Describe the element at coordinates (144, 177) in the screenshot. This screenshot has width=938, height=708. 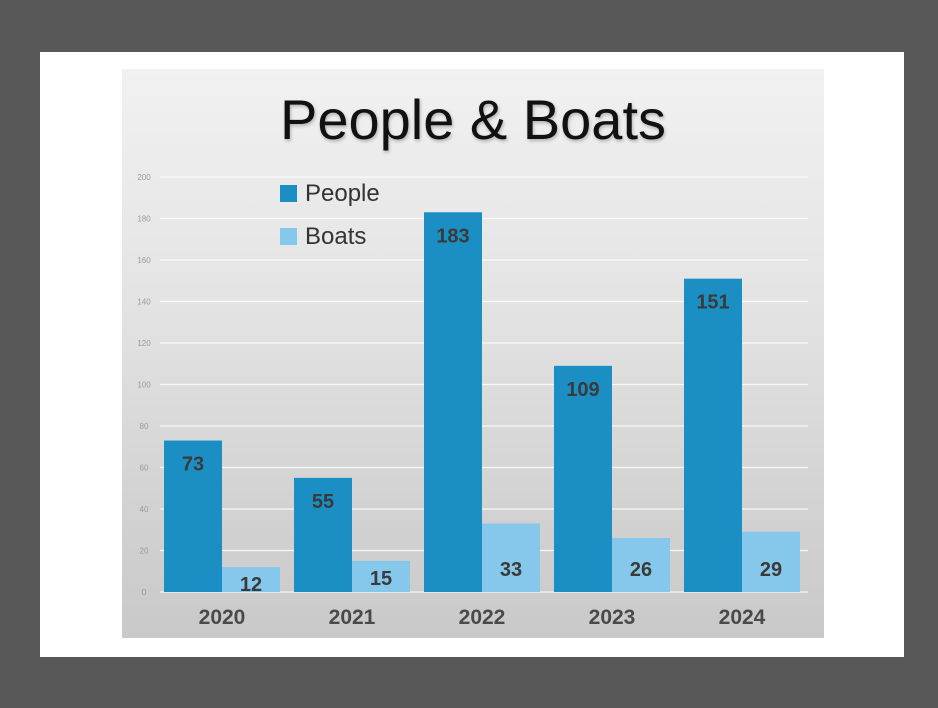
I see `y-tick-label: 200` at that location.